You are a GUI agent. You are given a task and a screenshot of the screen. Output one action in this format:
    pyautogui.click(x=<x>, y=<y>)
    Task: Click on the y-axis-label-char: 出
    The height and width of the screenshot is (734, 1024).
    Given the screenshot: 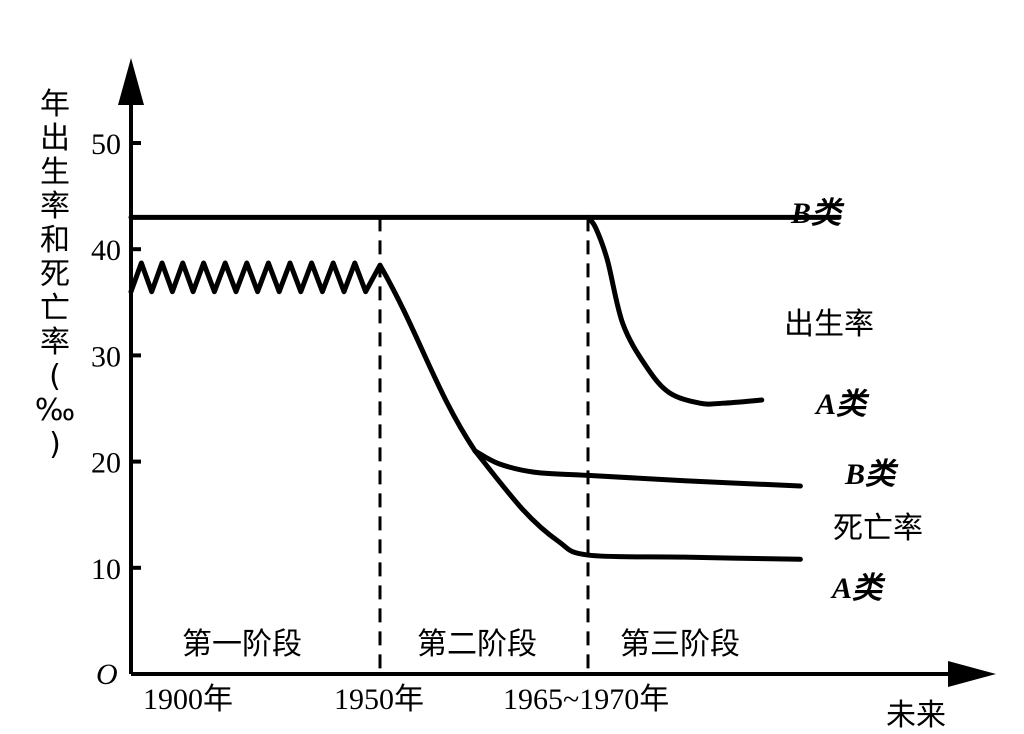 What is the action you would take?
    pyautogui.click(x=55, y=138)
    